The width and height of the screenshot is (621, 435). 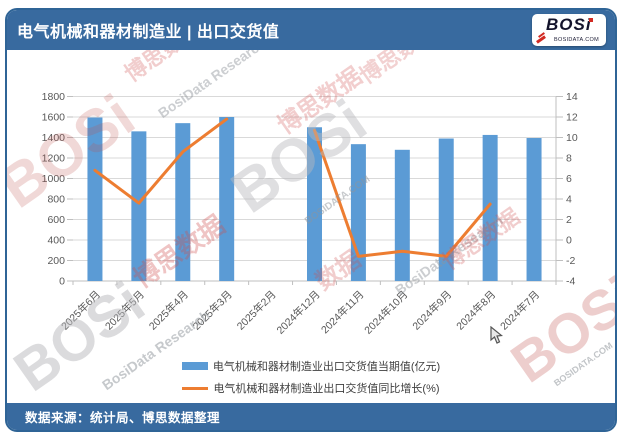 I want to click on logo-dot-accent, so click(x=591, y=20).